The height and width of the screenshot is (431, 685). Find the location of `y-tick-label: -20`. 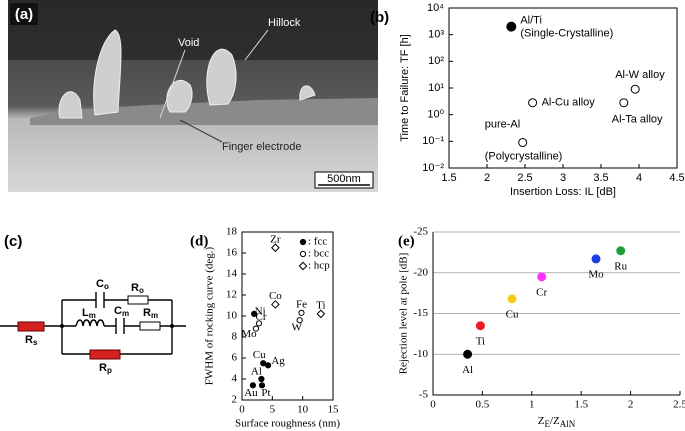

y-tick-label: -20 is located at coordinates (420, 272).